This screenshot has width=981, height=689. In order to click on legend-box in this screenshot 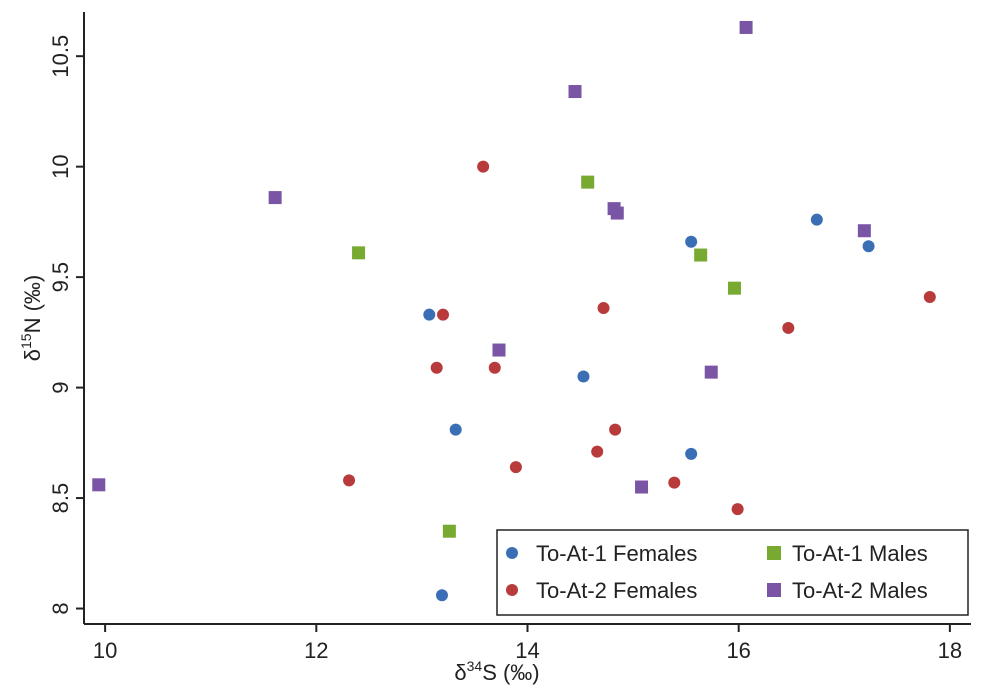, I will do `click(732, 572)`.